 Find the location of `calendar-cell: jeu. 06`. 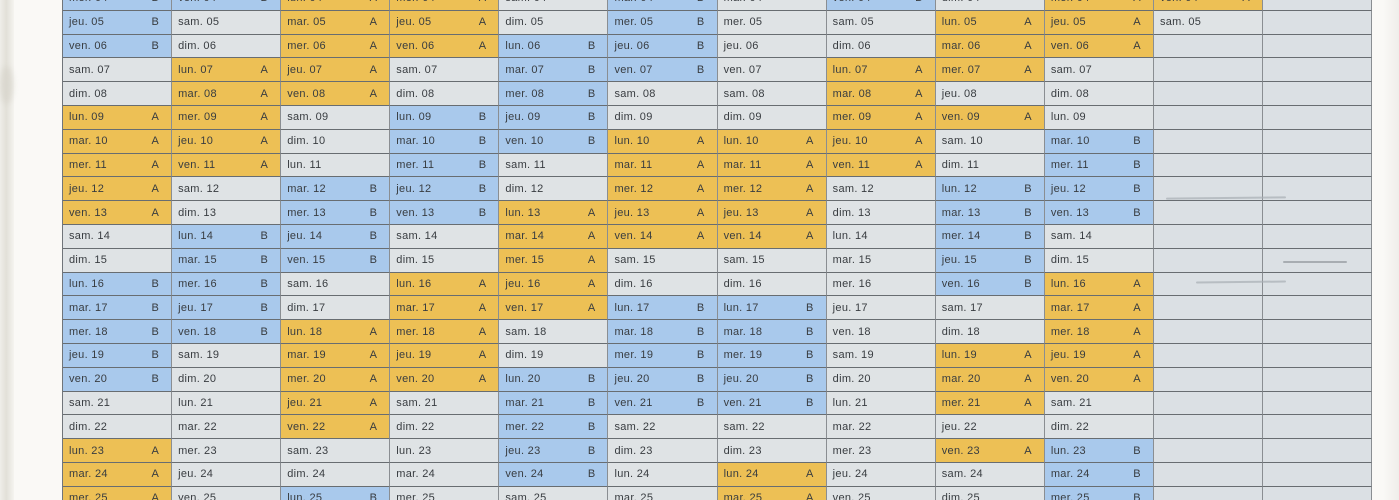

calendar-cell: jeu. 06 is located at coordinates (772, 46).